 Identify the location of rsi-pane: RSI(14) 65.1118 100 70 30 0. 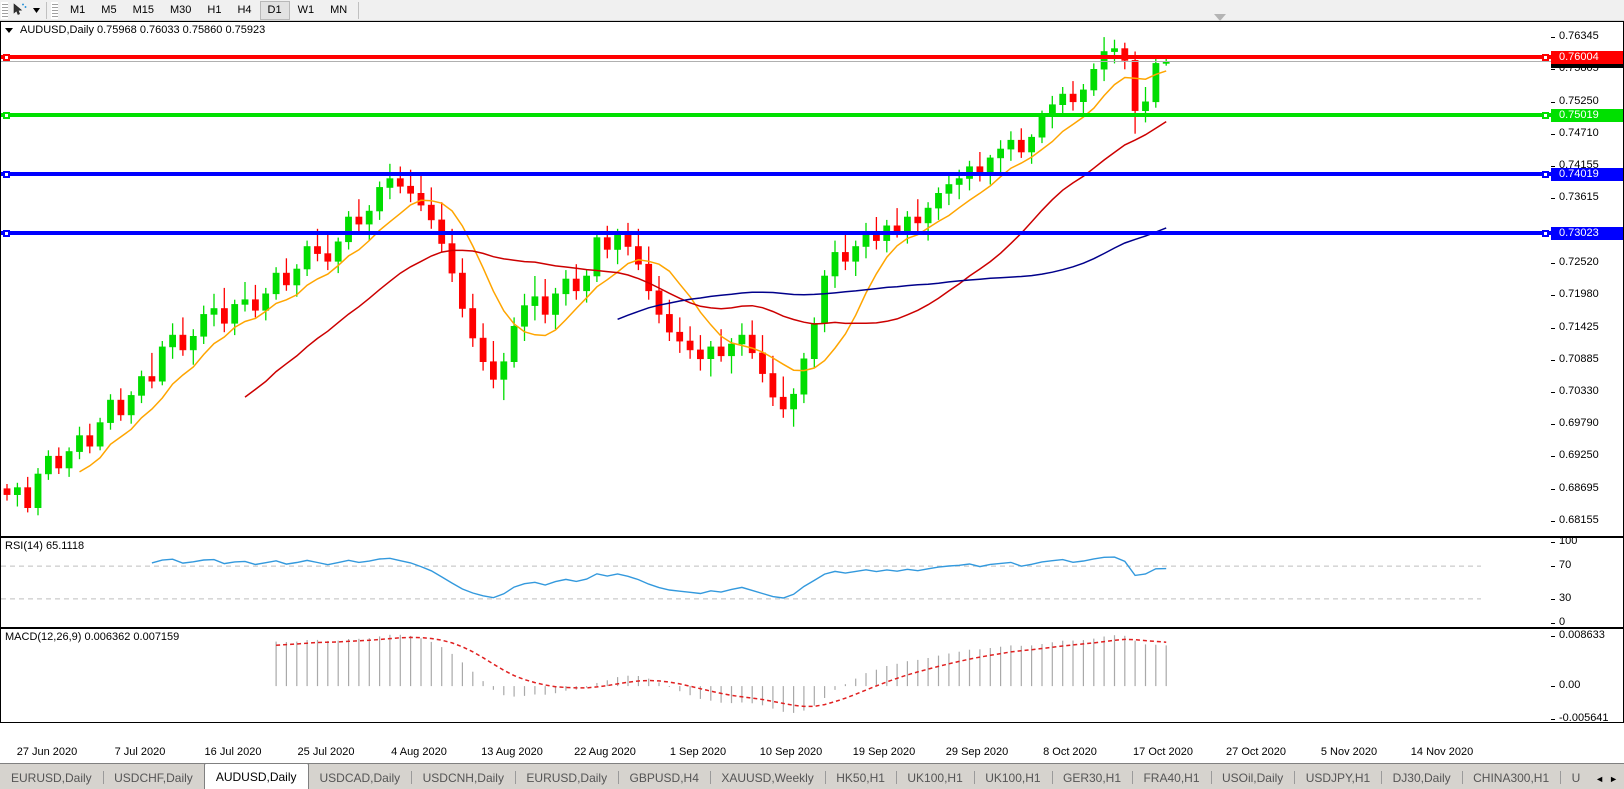
(812, 582).